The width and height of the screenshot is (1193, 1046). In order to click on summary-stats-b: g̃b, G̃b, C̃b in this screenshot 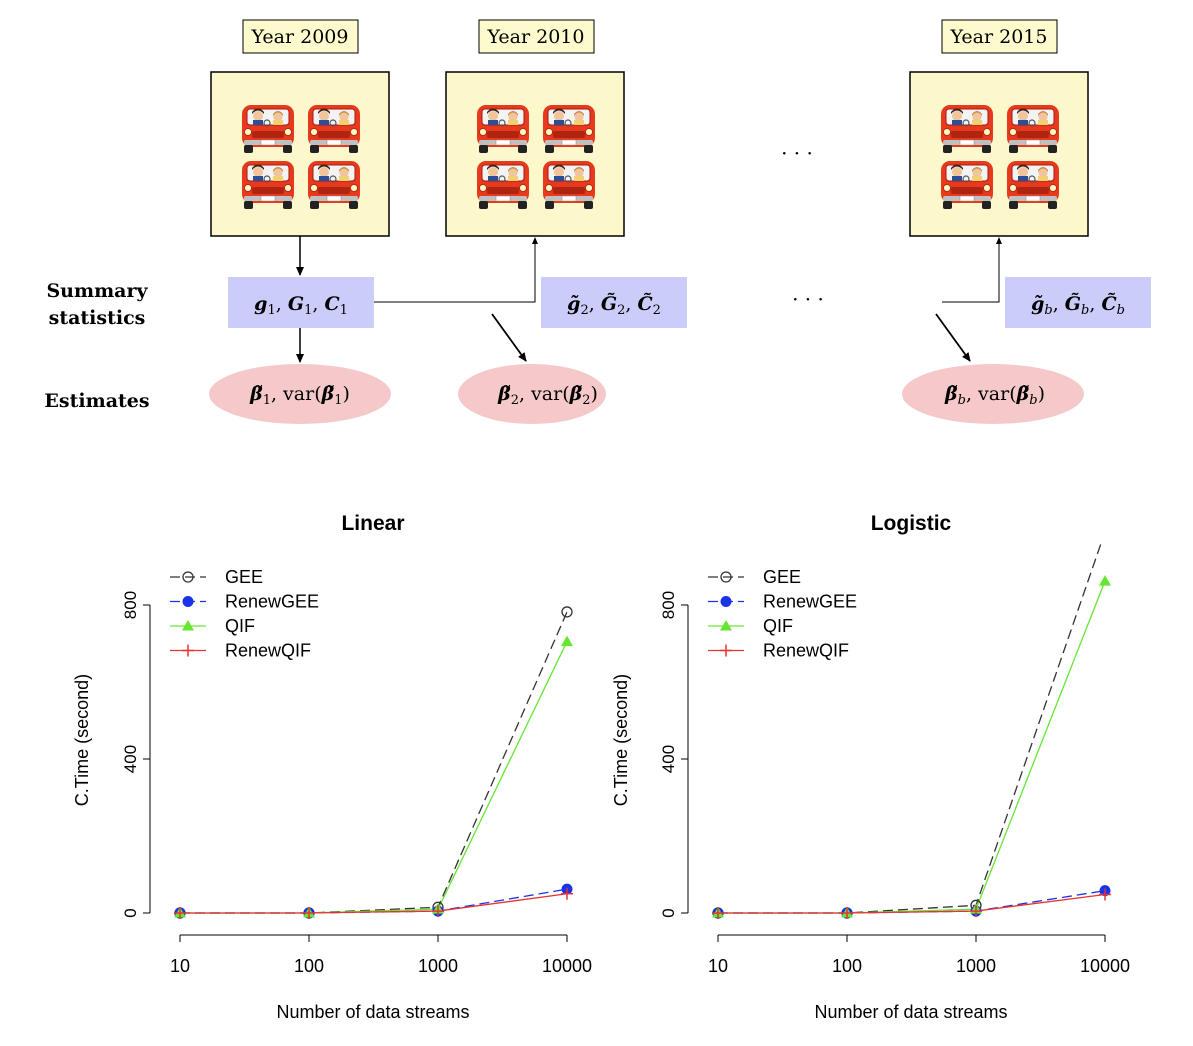, I will do `click(1078, 305)`.